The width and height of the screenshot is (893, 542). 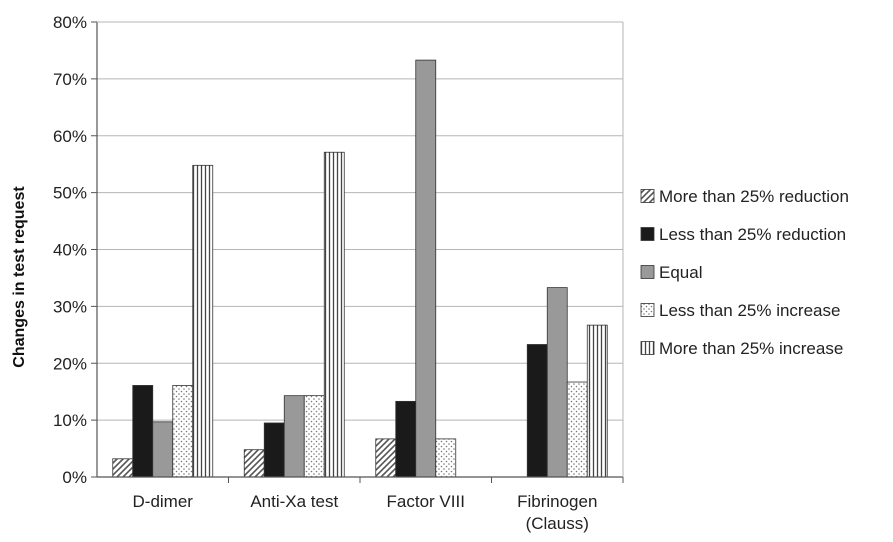 I want to click on y-tick-labels: 0% 10% 20% 30% 40% 50% 60% 70% 80%, so click(x=70, y=250).